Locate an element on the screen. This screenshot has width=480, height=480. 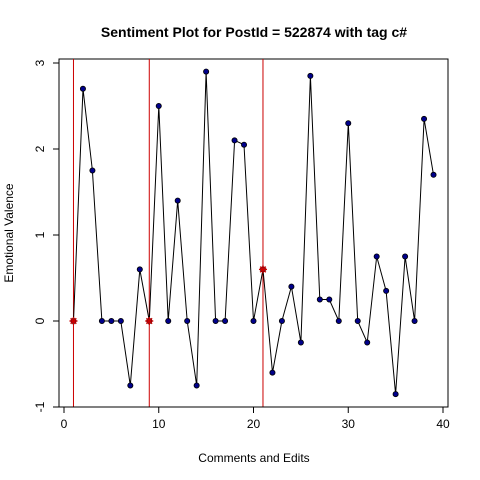
x-tick-label: 10 is located at coordinates (159, 424).